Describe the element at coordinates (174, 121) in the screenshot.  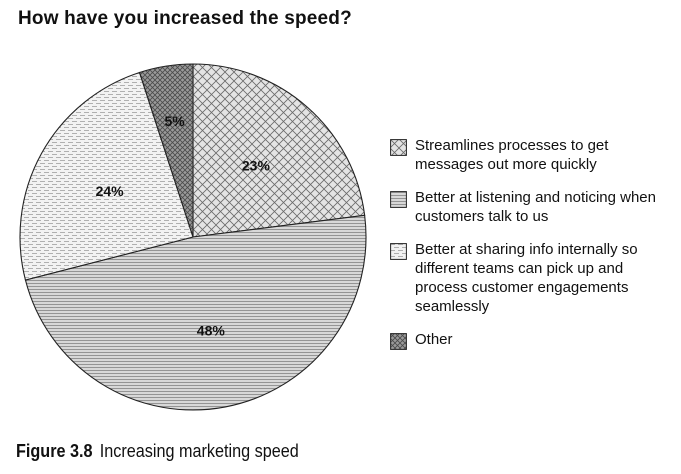
I see `slice-value-label: 5%` at that location.